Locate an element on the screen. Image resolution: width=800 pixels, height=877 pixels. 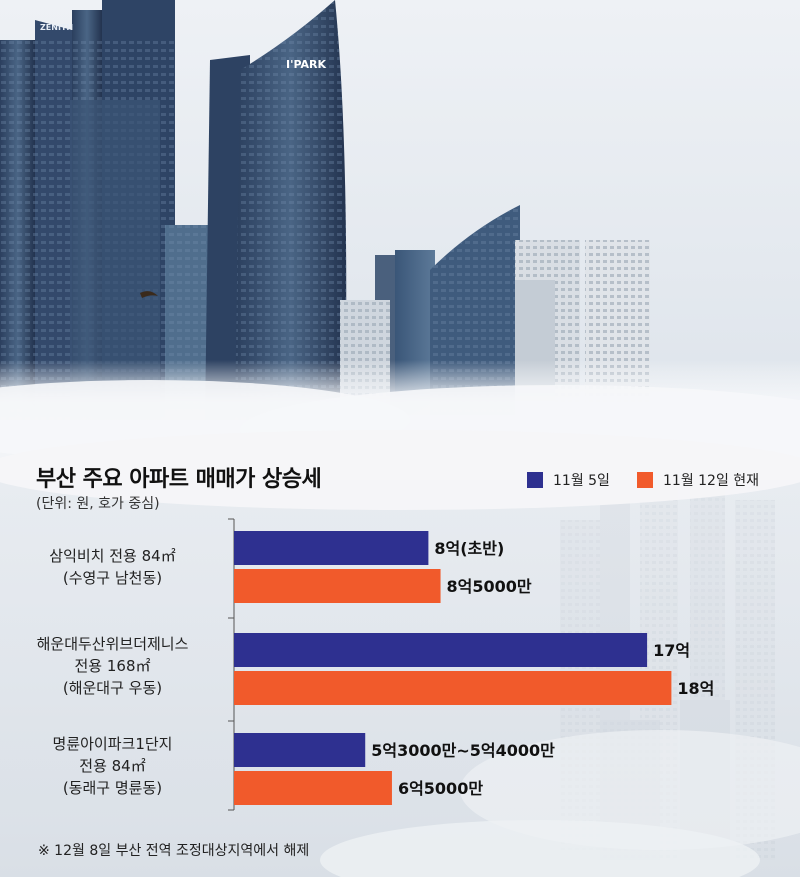
legend-item-series-1: 11월 5일 is located at coordinates (568, 480).